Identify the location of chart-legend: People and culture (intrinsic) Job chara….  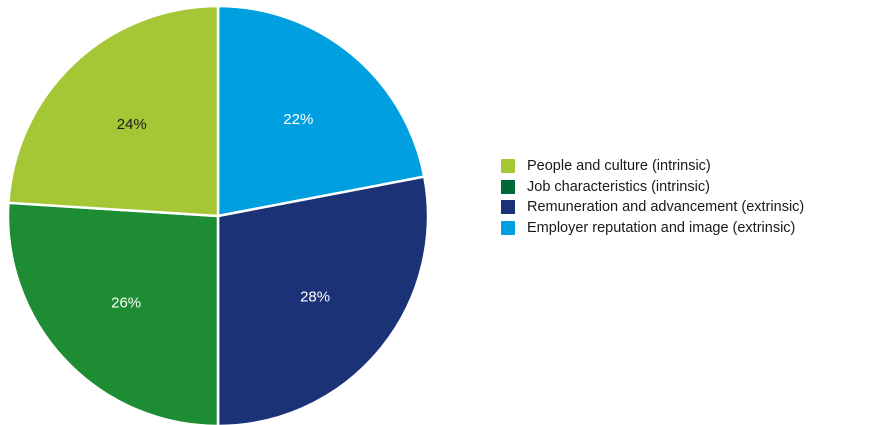
(652, 197).